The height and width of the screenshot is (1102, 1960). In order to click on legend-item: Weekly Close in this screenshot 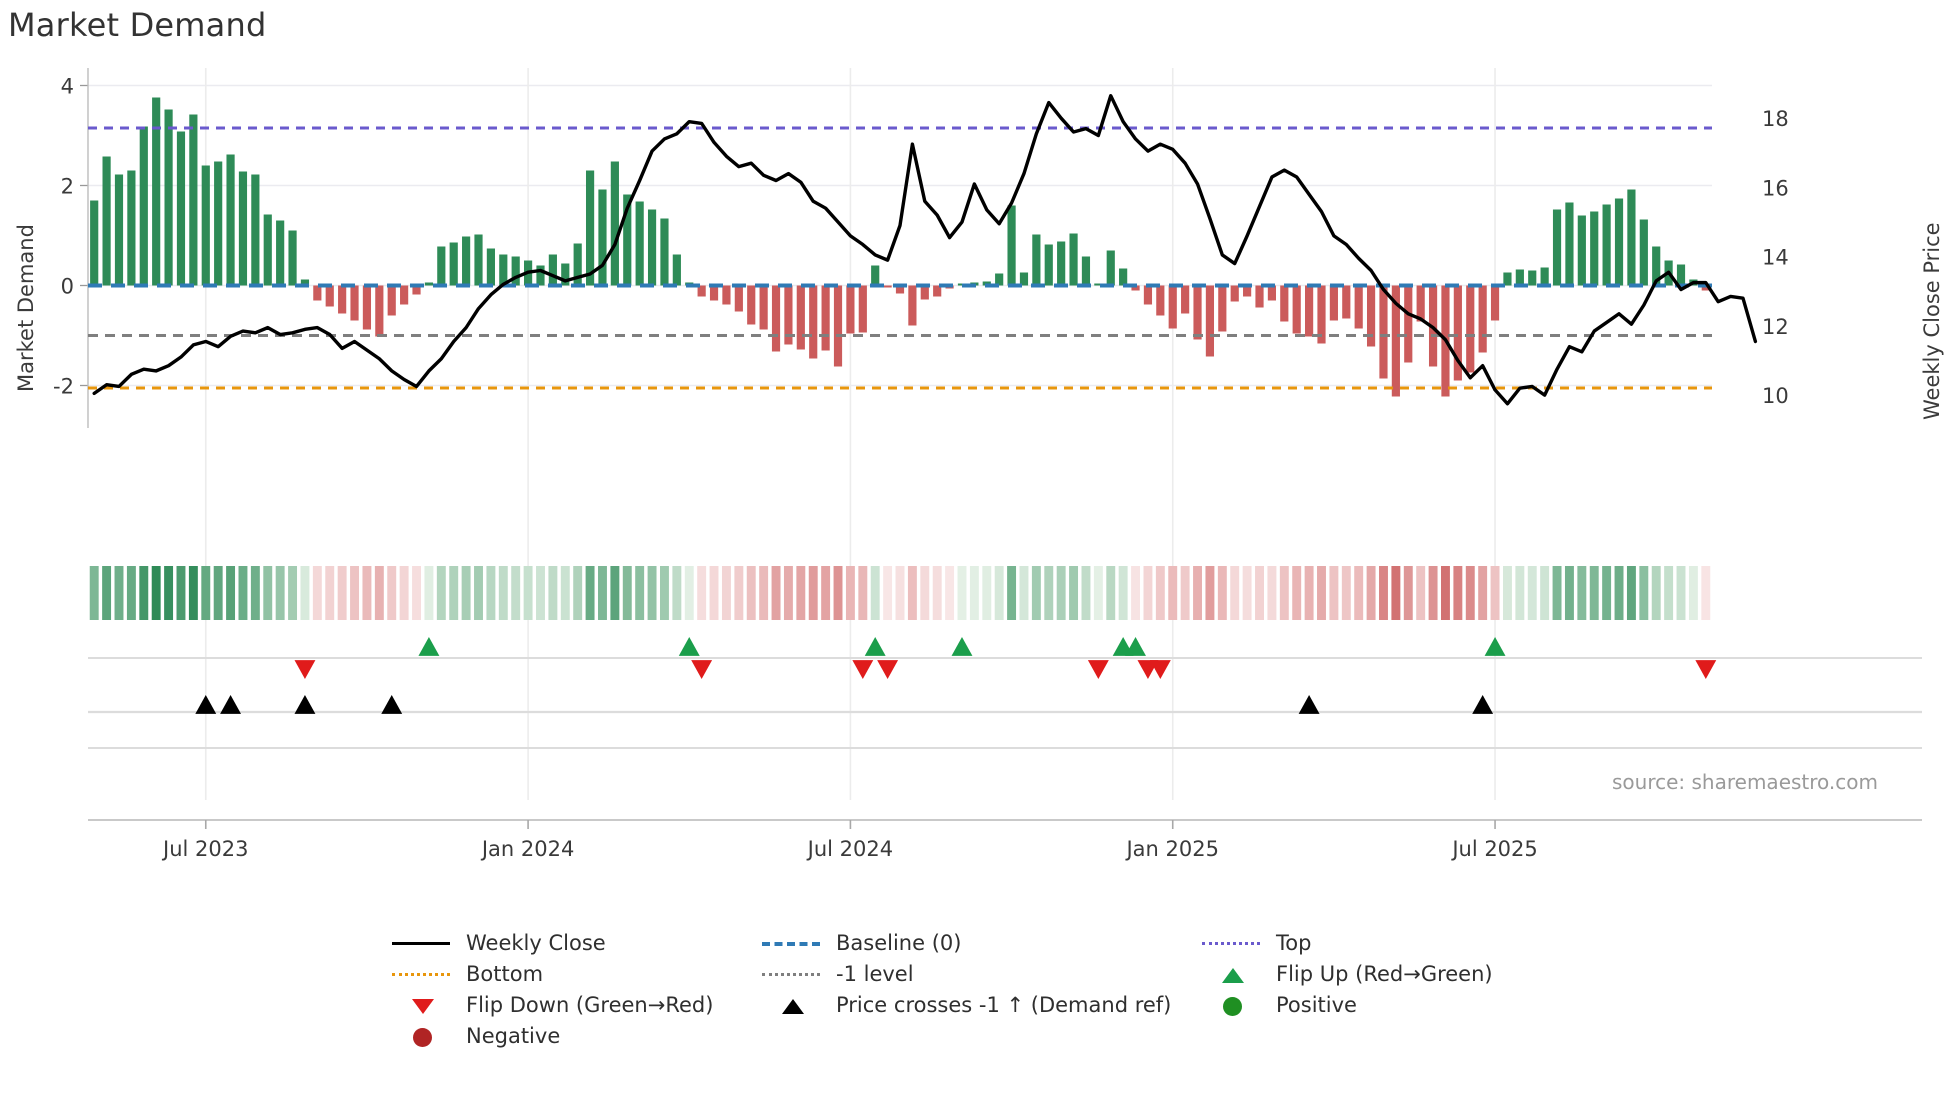, I will do `click(575, 943)`.